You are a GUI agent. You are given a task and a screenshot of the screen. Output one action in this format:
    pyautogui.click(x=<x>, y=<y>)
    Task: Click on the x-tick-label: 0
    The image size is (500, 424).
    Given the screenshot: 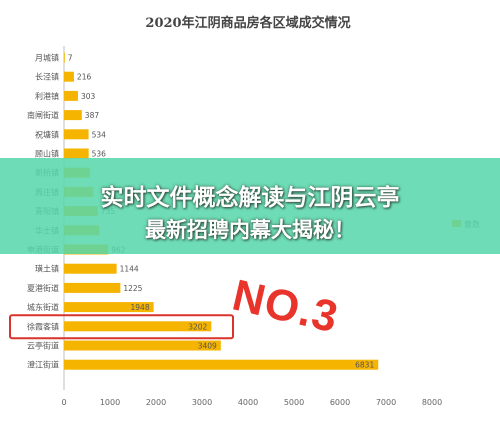 What is the action you would take?
    pyautogui.click(x=63, y=402)
    